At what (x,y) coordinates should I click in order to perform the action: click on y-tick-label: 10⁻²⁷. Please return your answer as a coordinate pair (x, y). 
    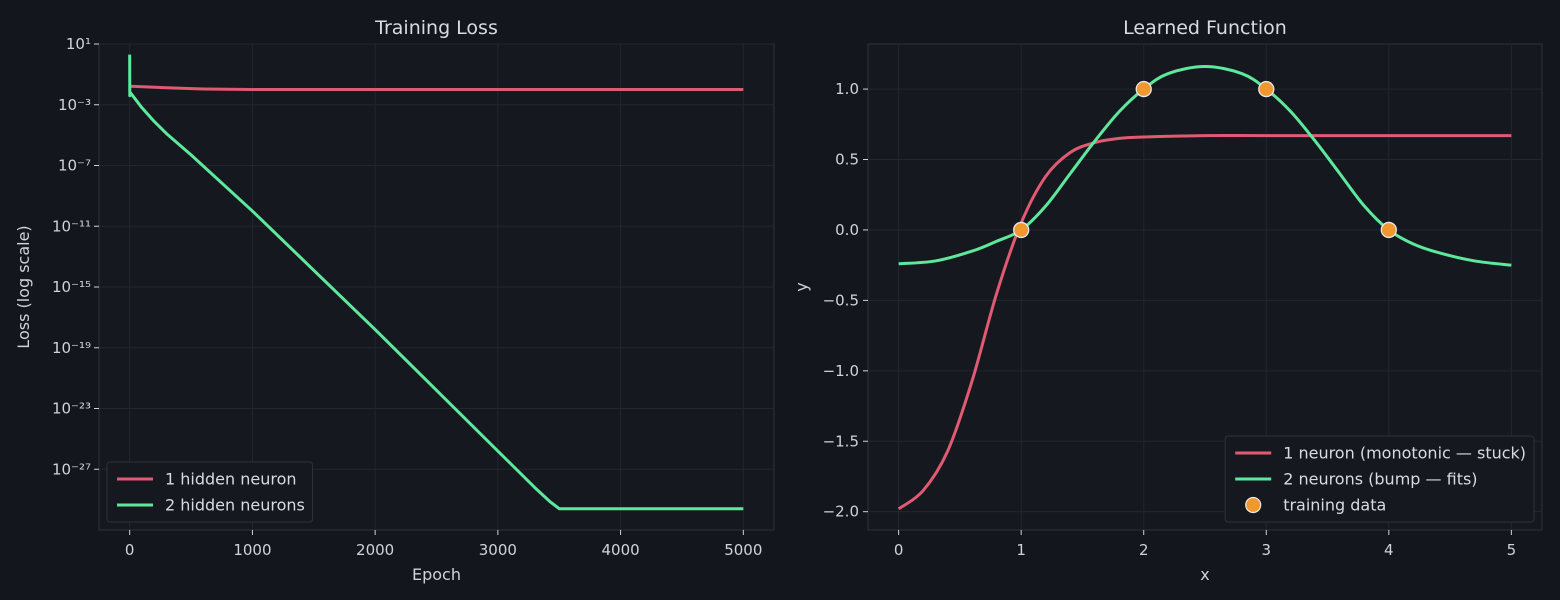
    Looking at the image, I should click on (71, 469).